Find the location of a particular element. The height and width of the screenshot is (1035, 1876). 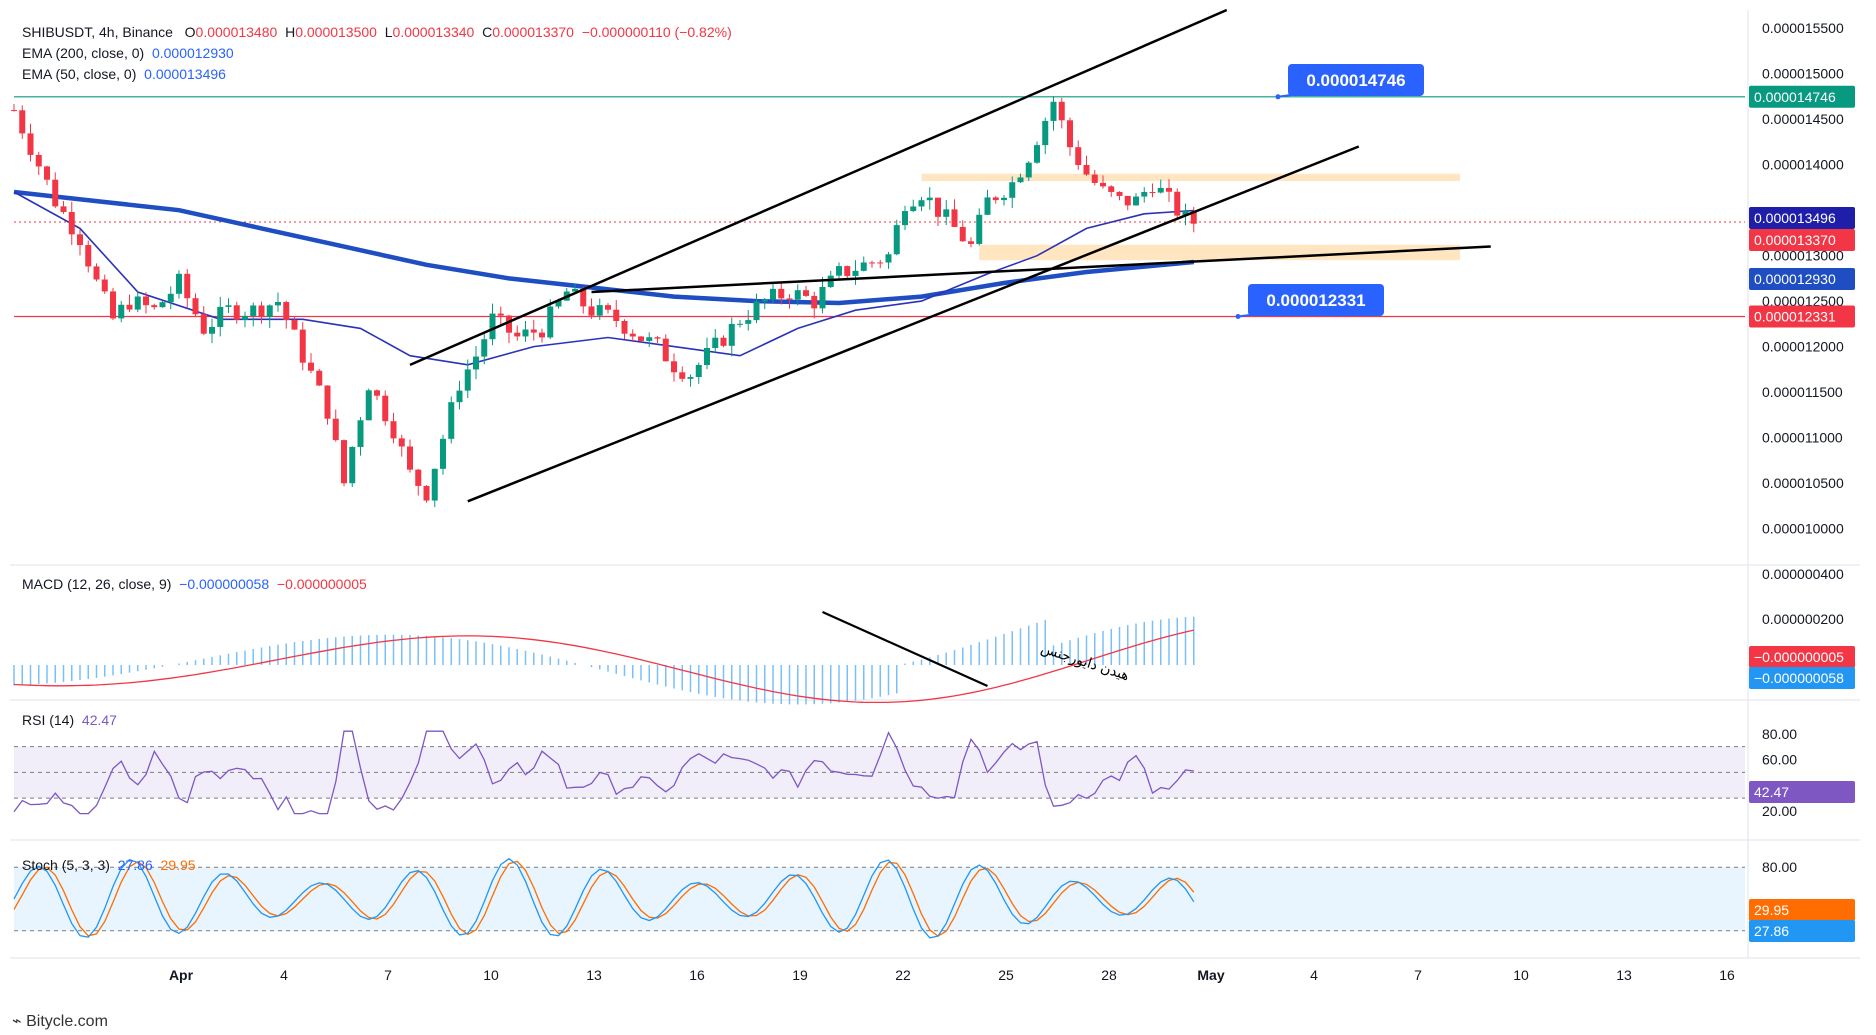

open-label: O is located at coordinates (190, 32).